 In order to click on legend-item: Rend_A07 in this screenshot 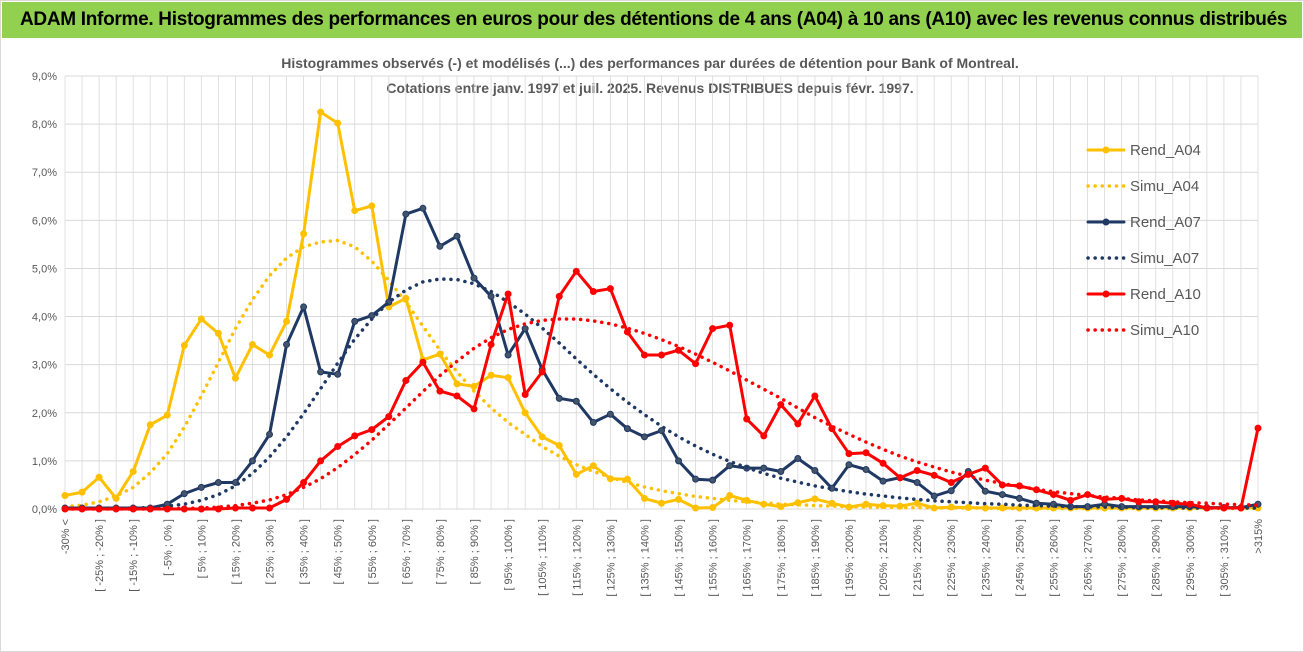, I will do `click(1143, 222)`.